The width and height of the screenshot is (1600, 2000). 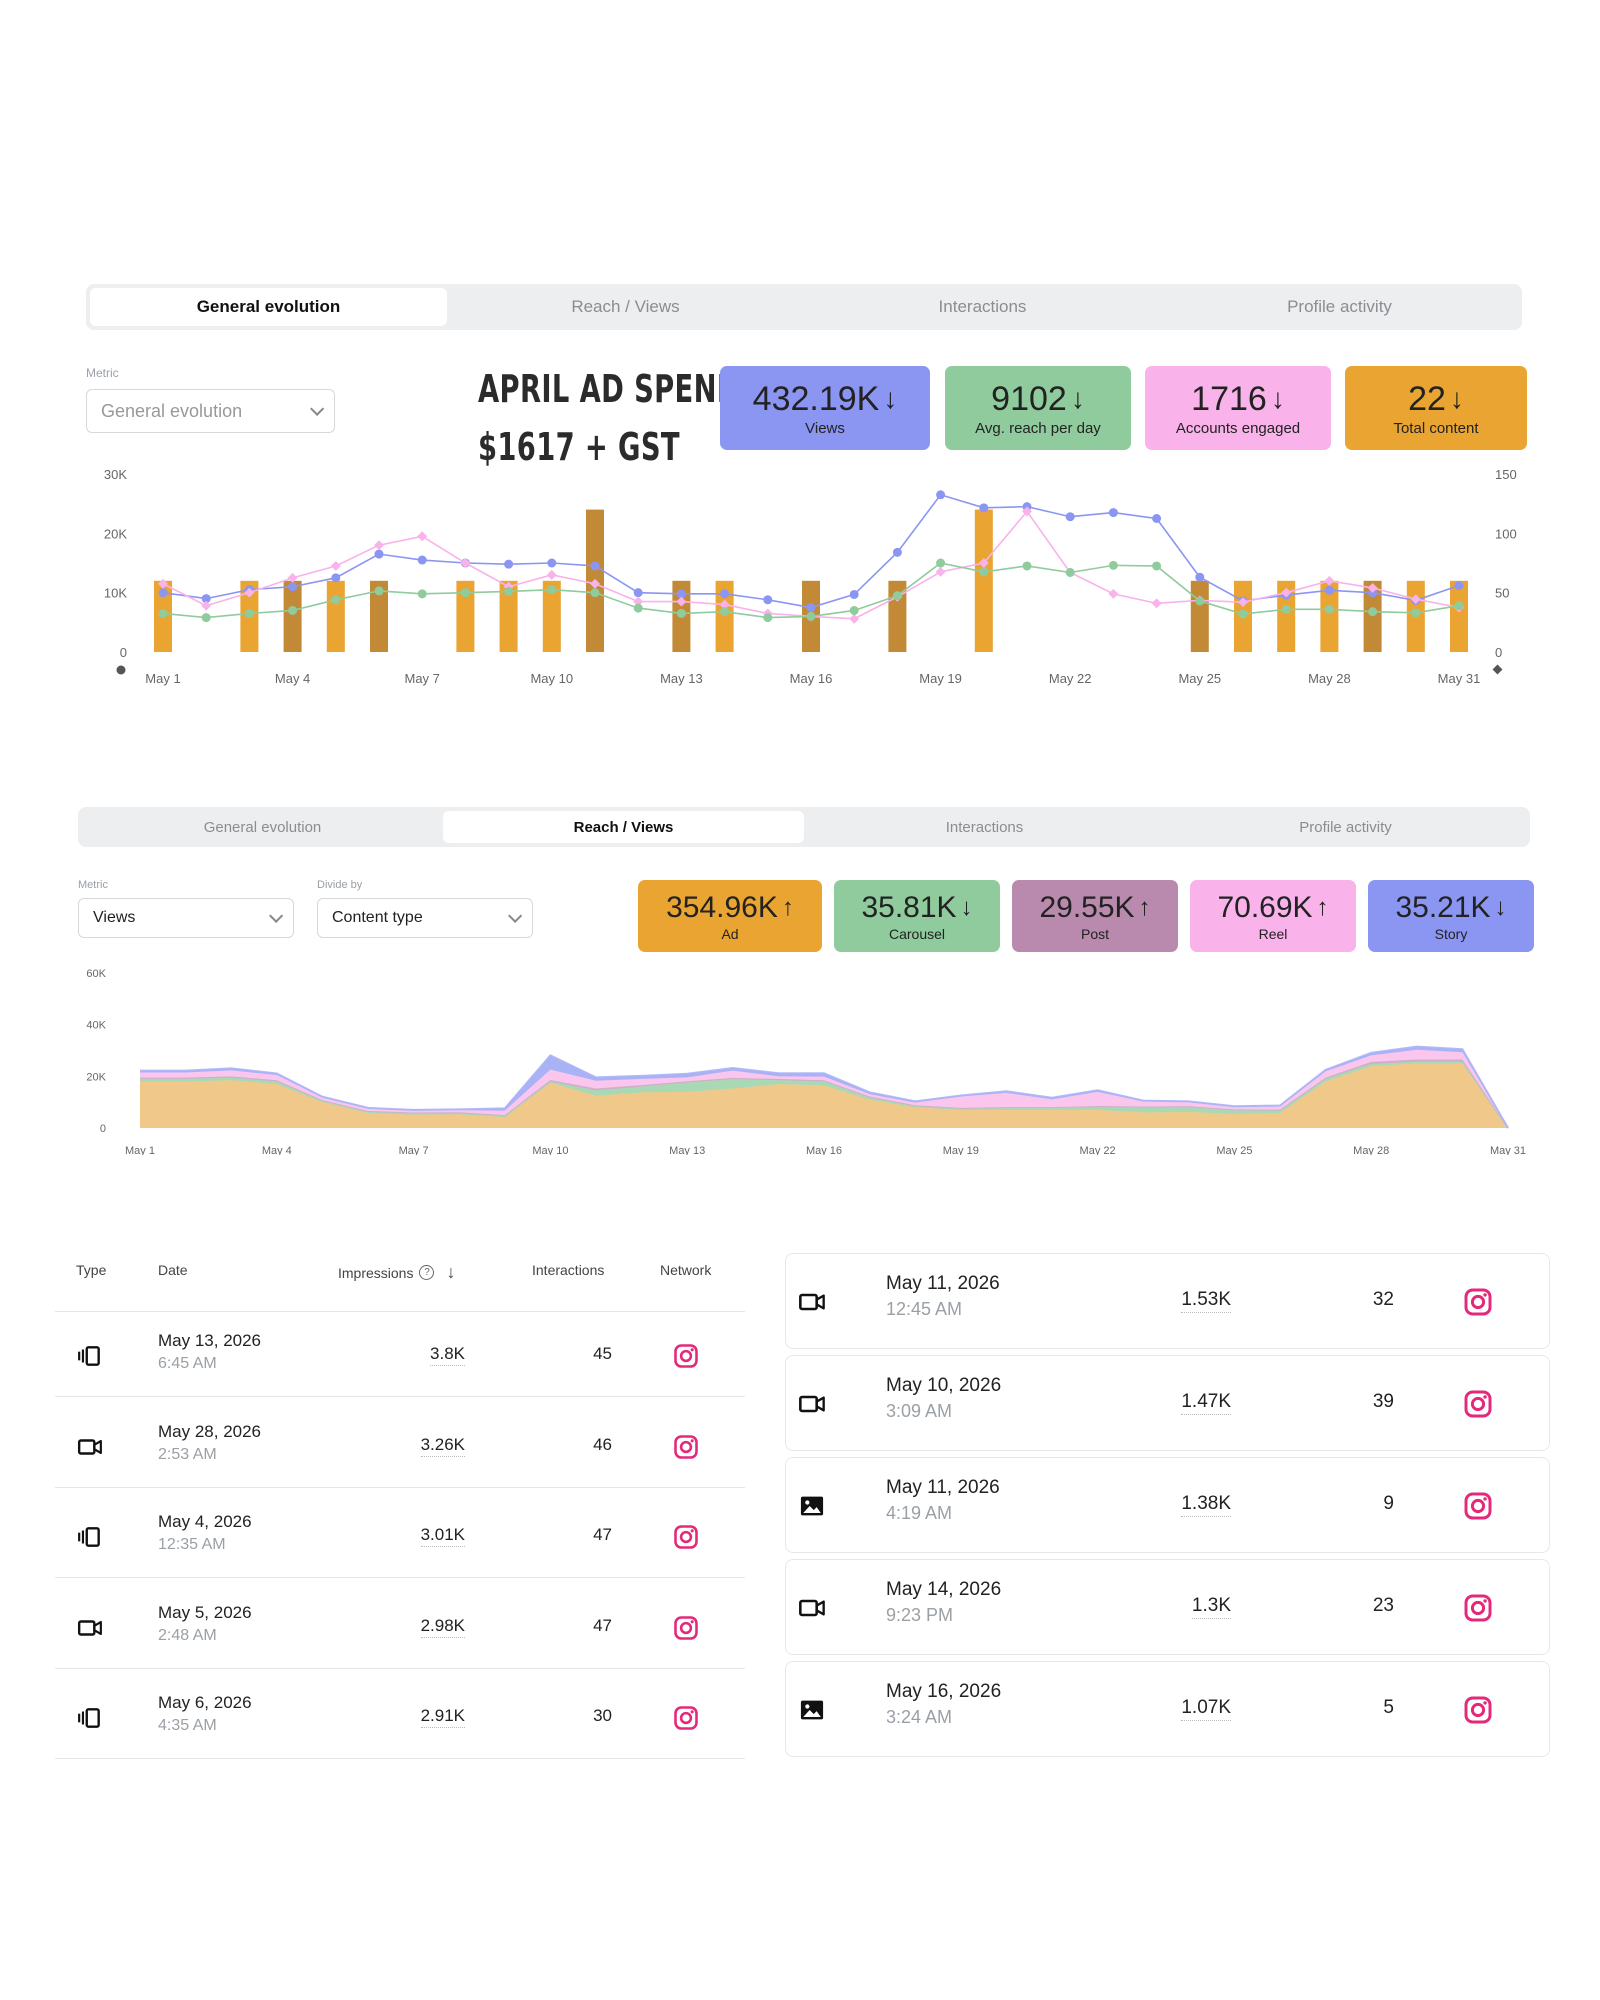 I want to click on col-header-impressions: Impressions ? ↓, so click(x=396, y=1272).